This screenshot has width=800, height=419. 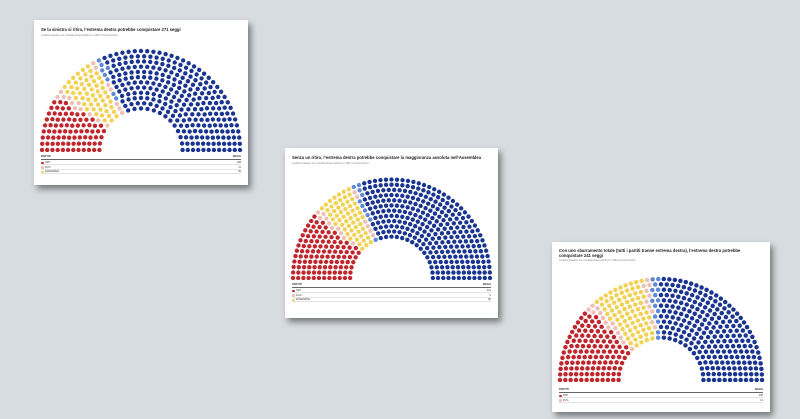 What do you see at coordinates (661, 392) in the screenshot?
I see `legend-divider` at bounding box center [661, 392].